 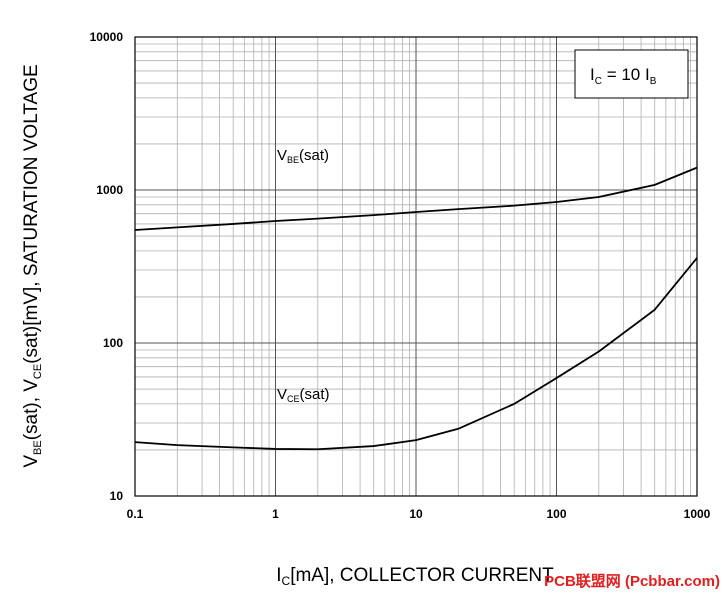 I want to click on annotation-box, so click(x=631, y=74).